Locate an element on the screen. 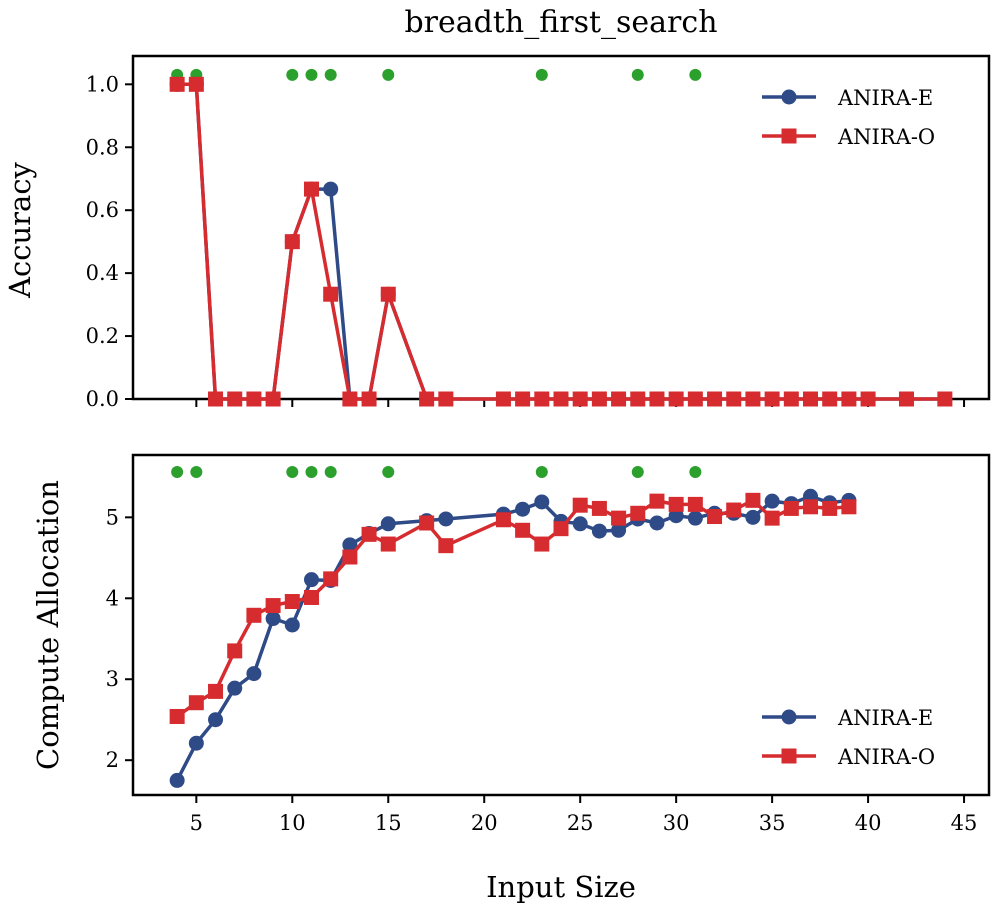 The width and height of the screenshot is (994, 911). x-tick-label: 20 is located at coordinates (484, 823).